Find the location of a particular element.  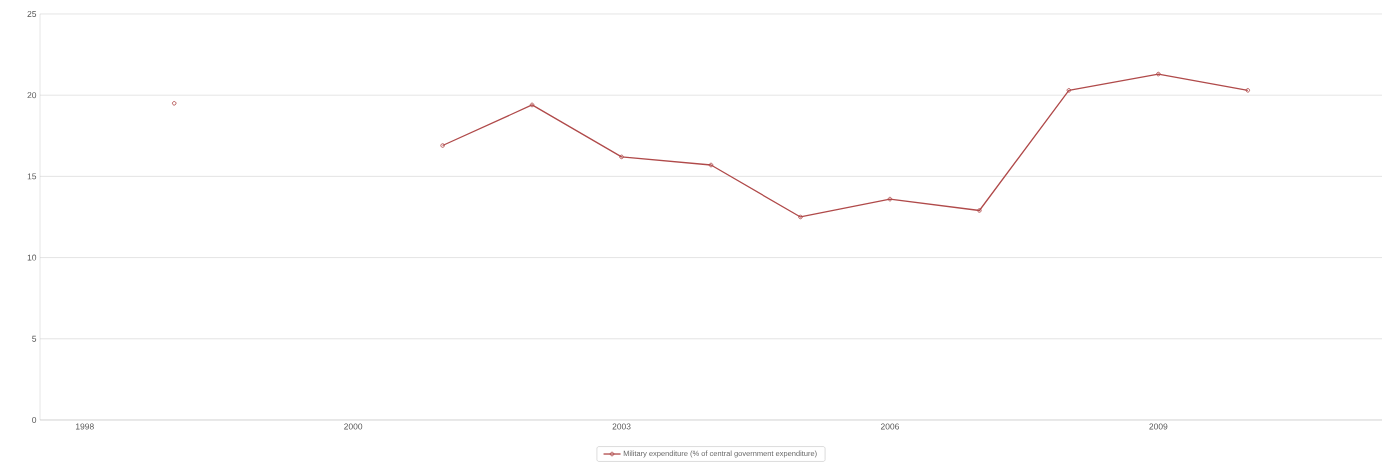

x-tick-label: 2003 is located at coordinates (621, 426).